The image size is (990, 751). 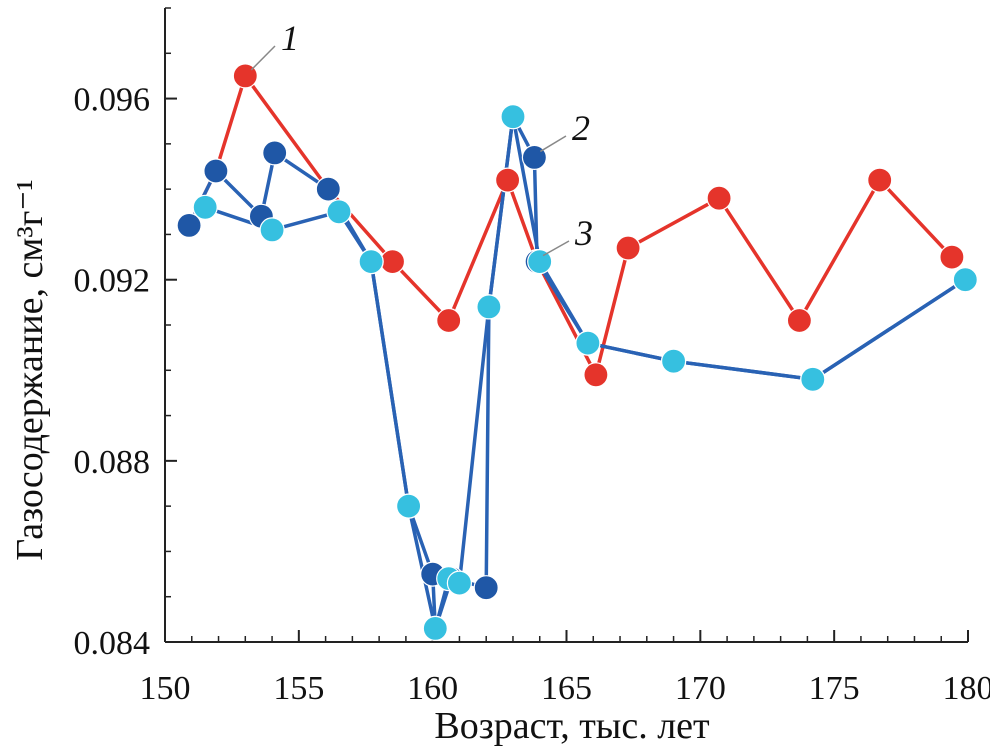 I want to click on series-1-label: 1, so click(x=290, y=38).